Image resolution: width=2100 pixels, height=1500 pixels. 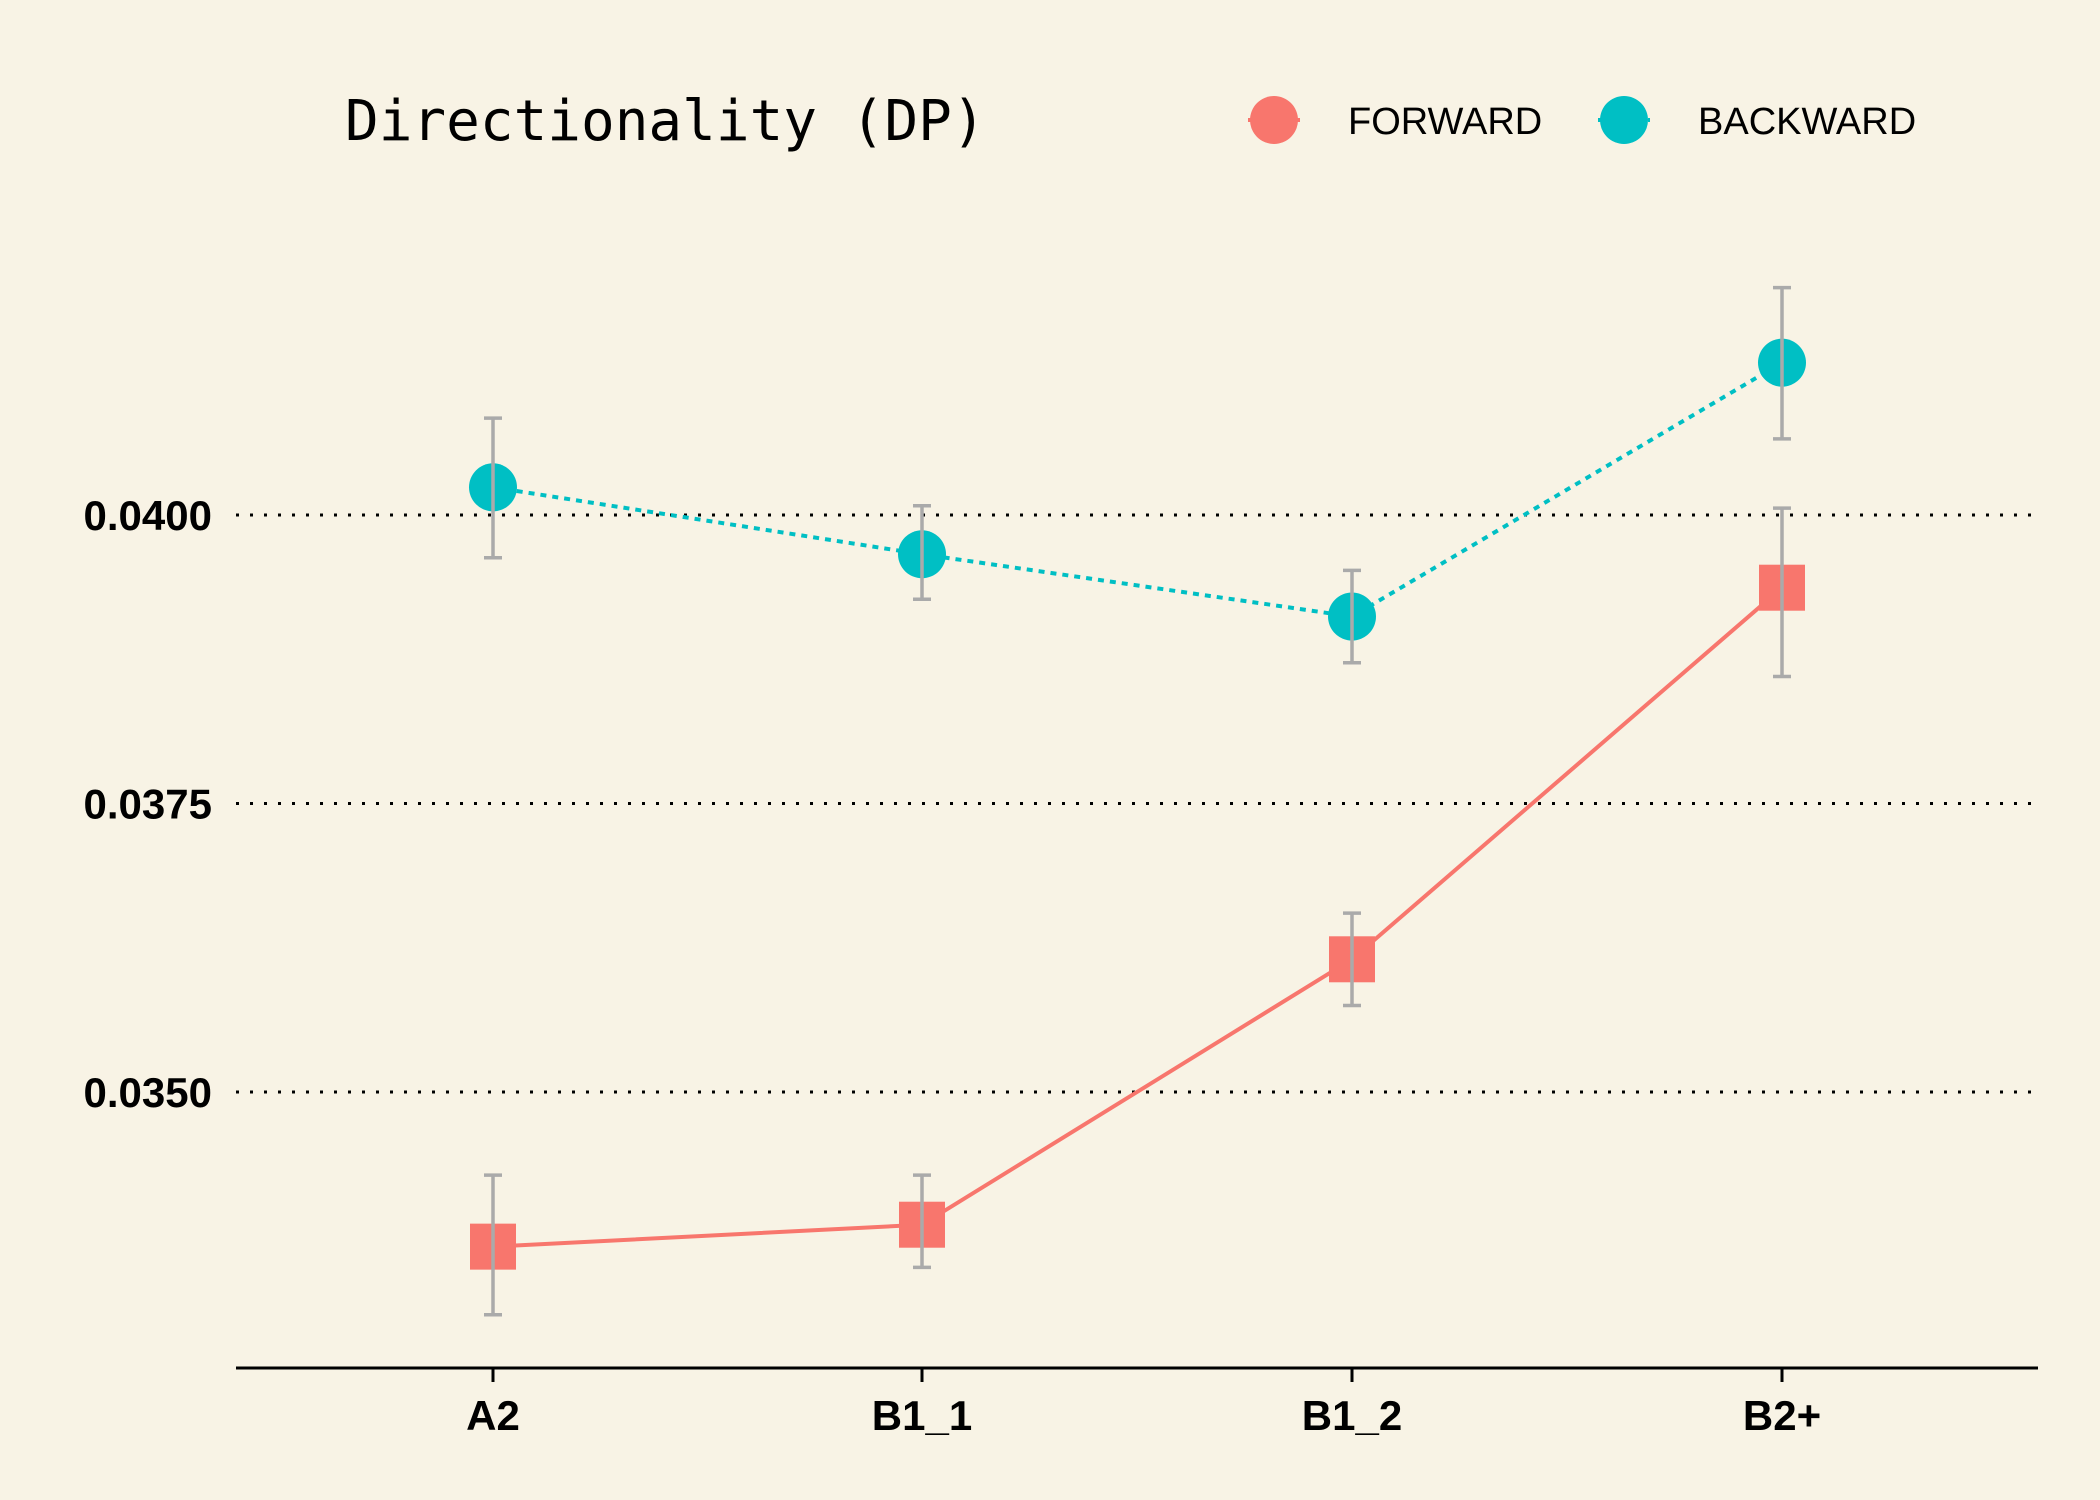 What do you see at coordinates (1138, 489) in the screenshot?
I see `series-line-backward` at bounding box center [1138, 489].